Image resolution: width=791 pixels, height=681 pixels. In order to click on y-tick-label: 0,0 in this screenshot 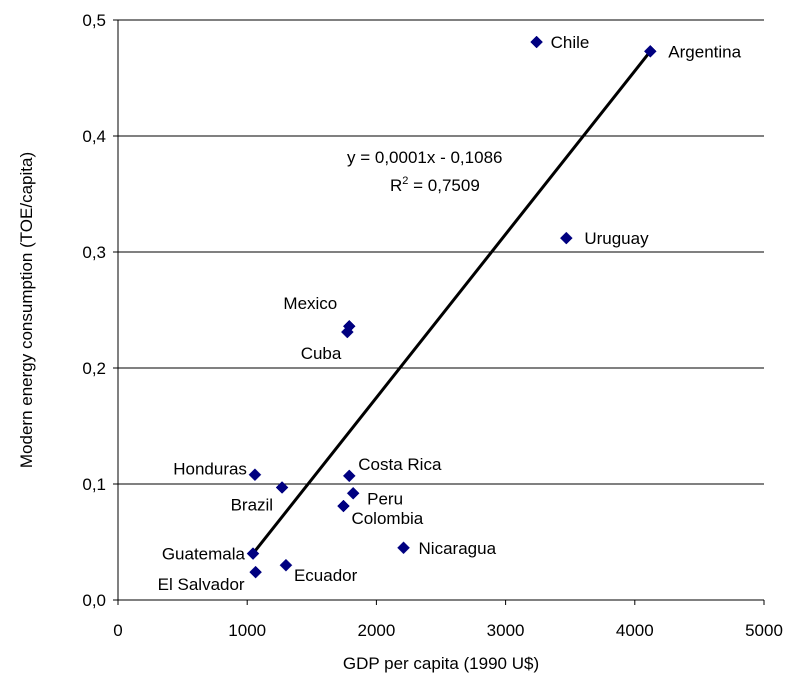, I will do `click(94, 600)`.